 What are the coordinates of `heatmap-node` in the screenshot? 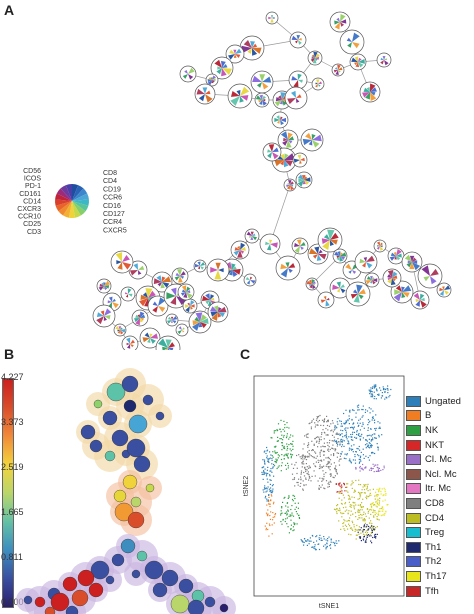 It's located at (120, 438).